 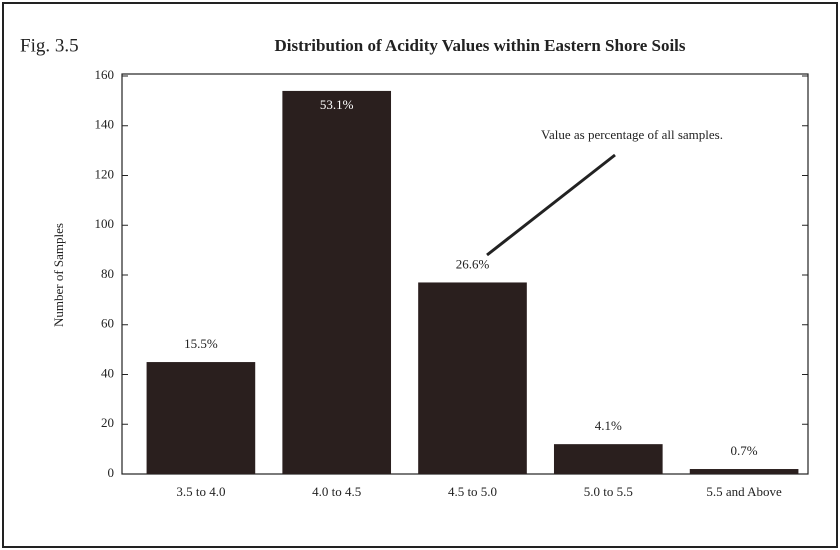 I want to click on figure-label: Fig. 3.5, so click(x=49, y=45).